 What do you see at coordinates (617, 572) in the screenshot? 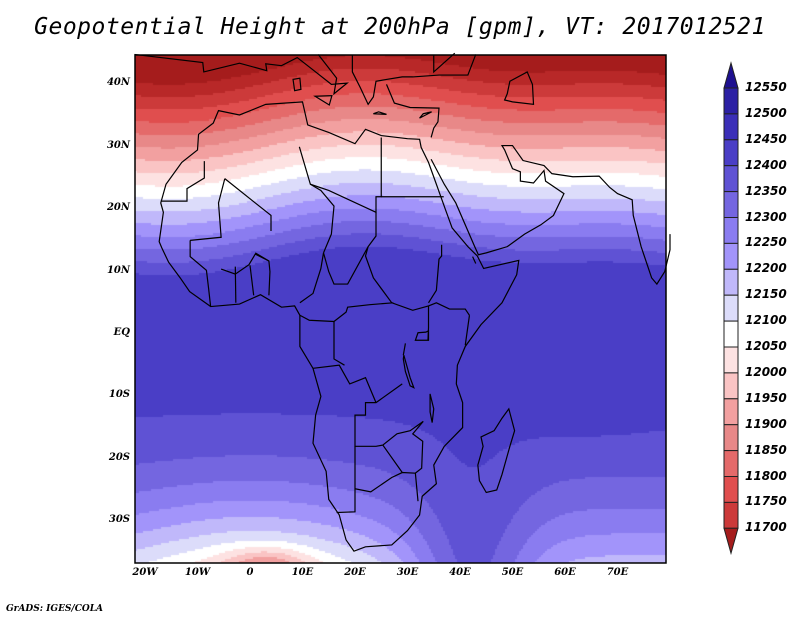
I see `lon-tick-label: 70E` at bounding box center [617, 572].